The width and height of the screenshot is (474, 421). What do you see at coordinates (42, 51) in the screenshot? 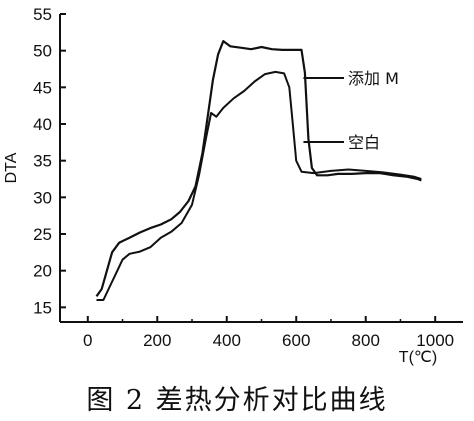
I see `y-tick-label: 50` at bounding box center [42, 51].